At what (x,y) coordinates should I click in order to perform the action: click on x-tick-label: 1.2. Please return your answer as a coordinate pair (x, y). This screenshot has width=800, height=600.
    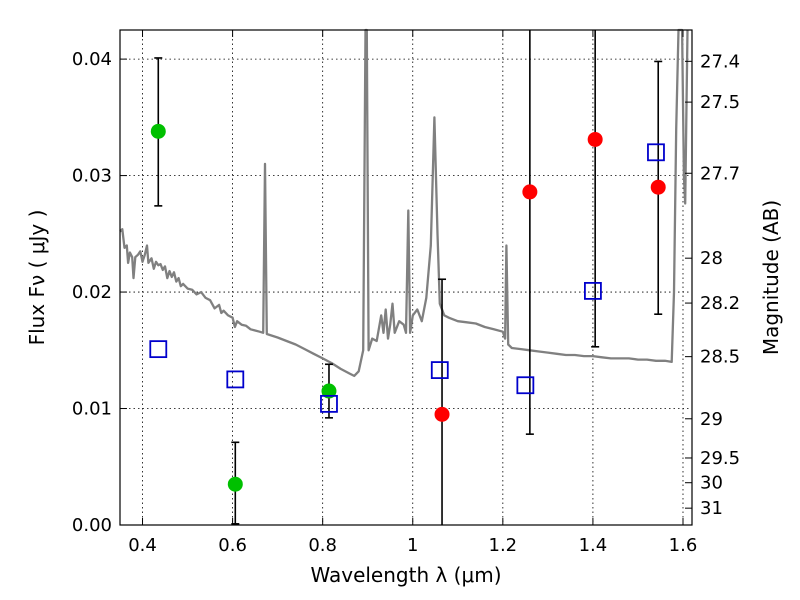
    Looking at the image, I should click on (503, 545).